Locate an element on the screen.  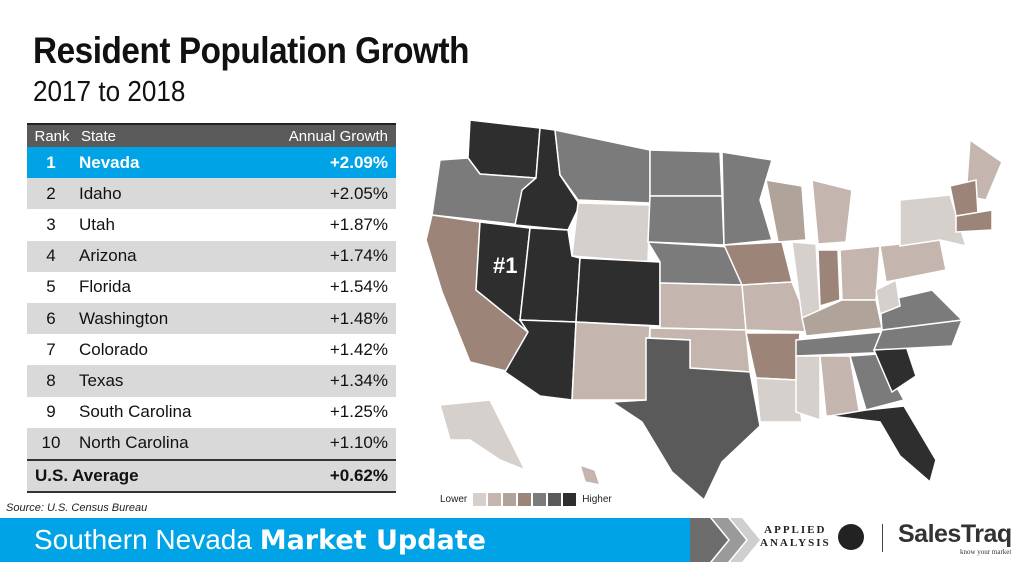
salestraq-tagline: know your market is located at coordinates (986, 552).